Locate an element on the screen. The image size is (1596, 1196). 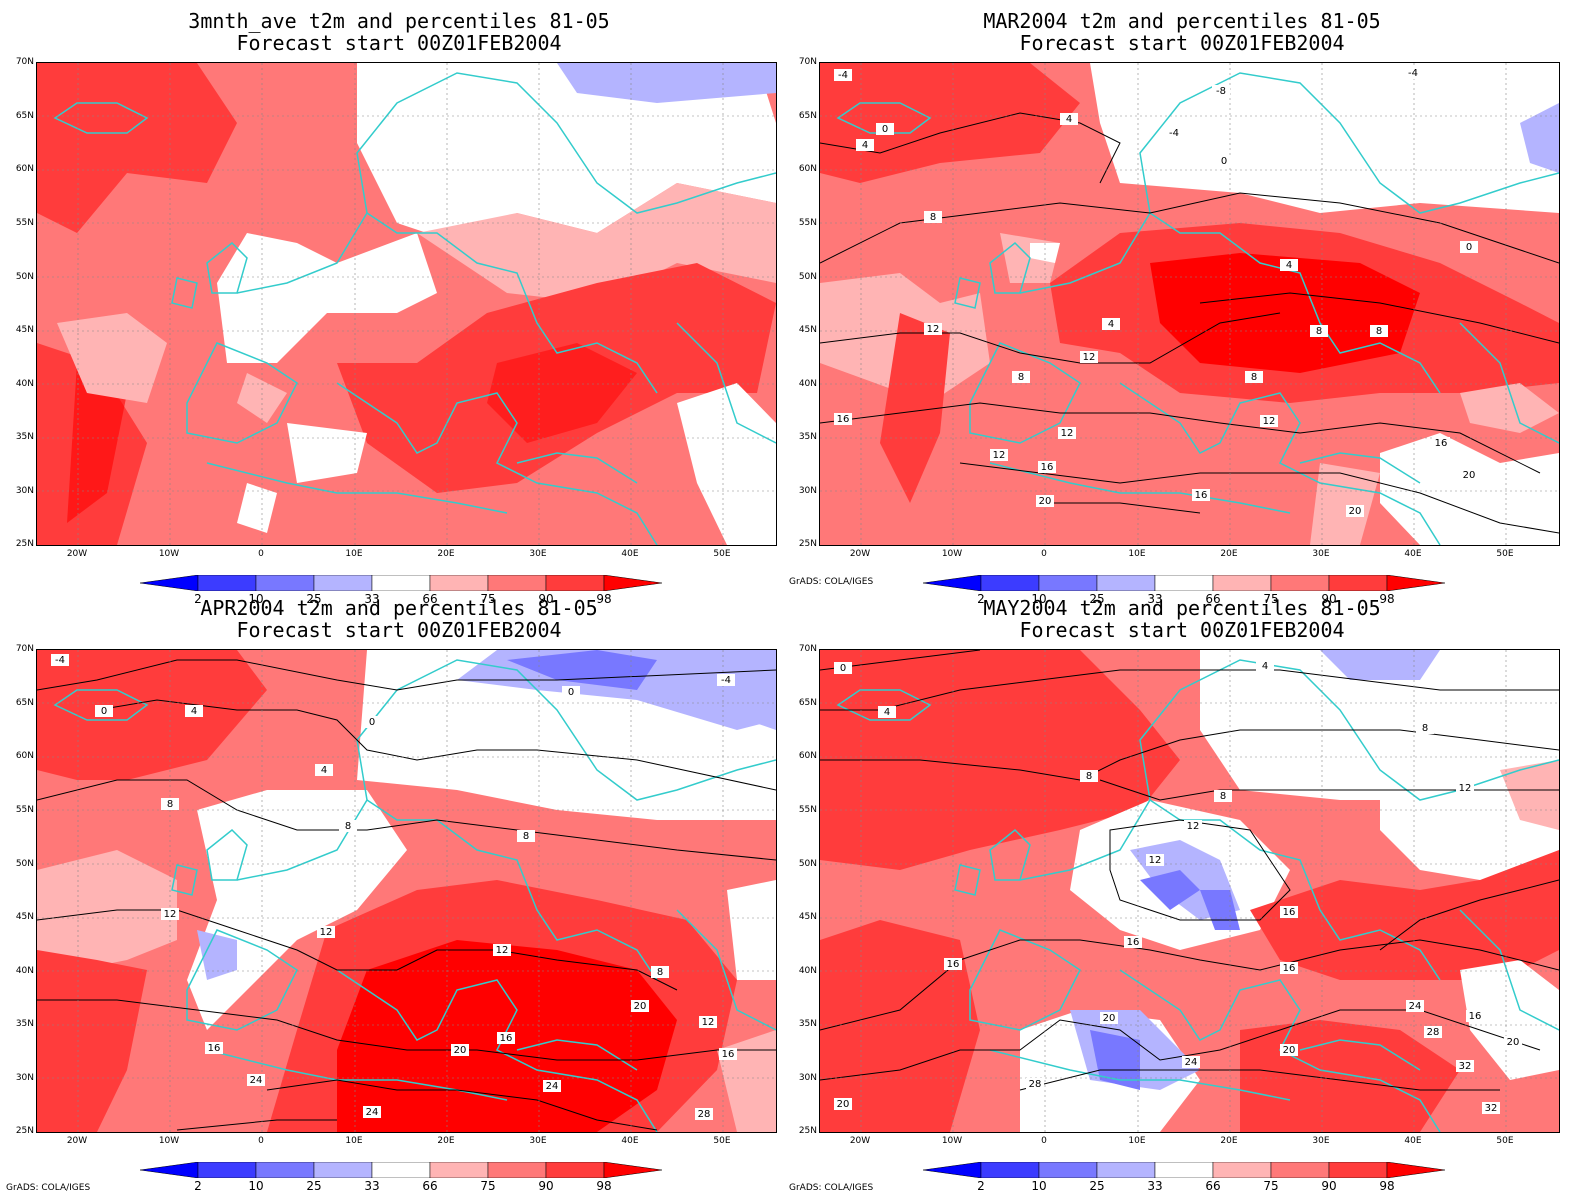
contour-label-text: 28 is located at coordinates (1433, 1032).